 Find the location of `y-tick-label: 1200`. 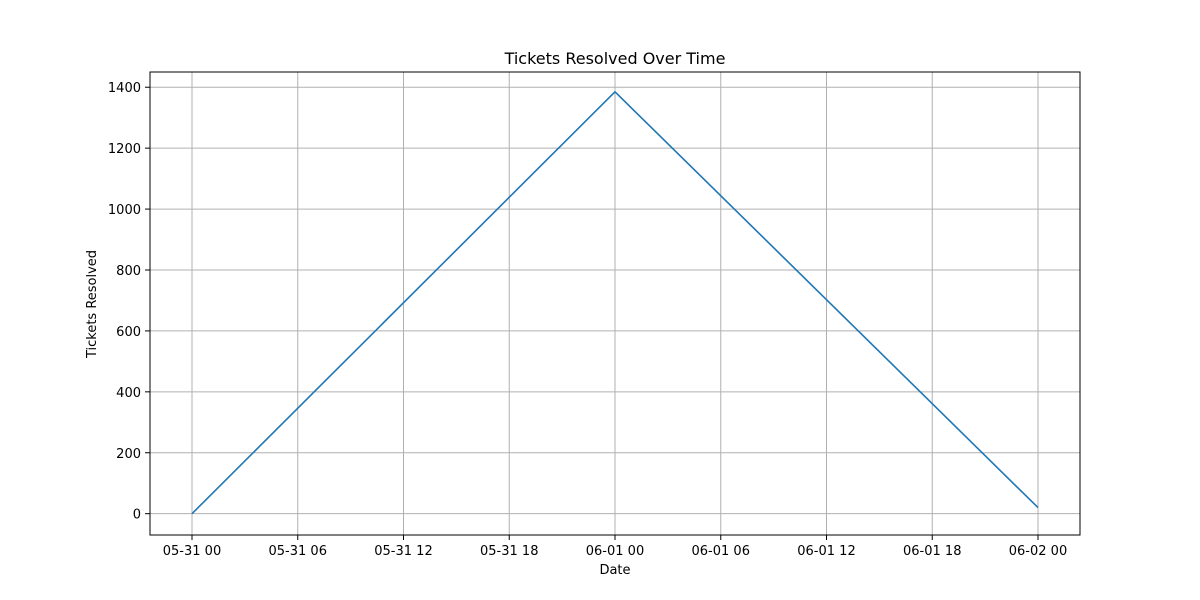

y-tick-label: 1200 is located at coordinates (124, 149).